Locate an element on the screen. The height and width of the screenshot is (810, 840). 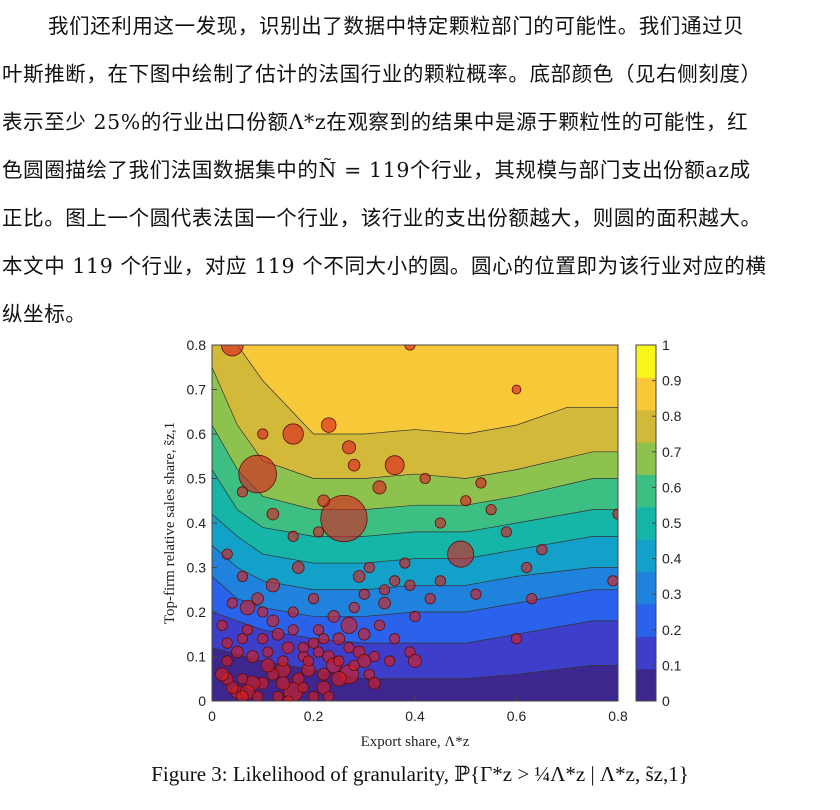
y-tick-label: 0.3 is located at coordinates (197, 568).